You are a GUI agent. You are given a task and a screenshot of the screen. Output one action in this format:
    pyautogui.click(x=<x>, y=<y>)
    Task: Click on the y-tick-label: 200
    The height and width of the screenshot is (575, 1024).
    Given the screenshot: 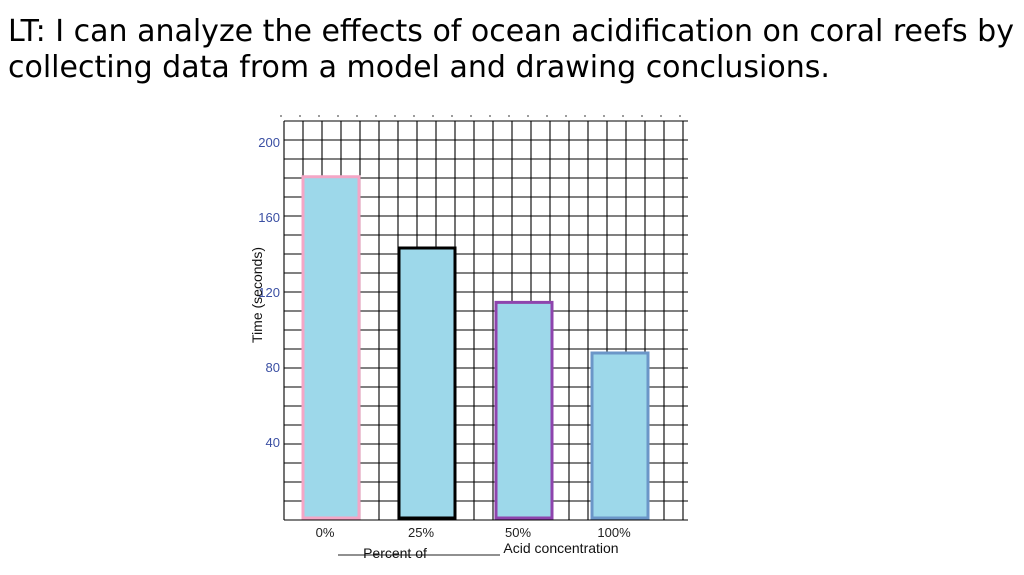 What is the action you would take?
    pyautogui.click(x=269, y=142)
    